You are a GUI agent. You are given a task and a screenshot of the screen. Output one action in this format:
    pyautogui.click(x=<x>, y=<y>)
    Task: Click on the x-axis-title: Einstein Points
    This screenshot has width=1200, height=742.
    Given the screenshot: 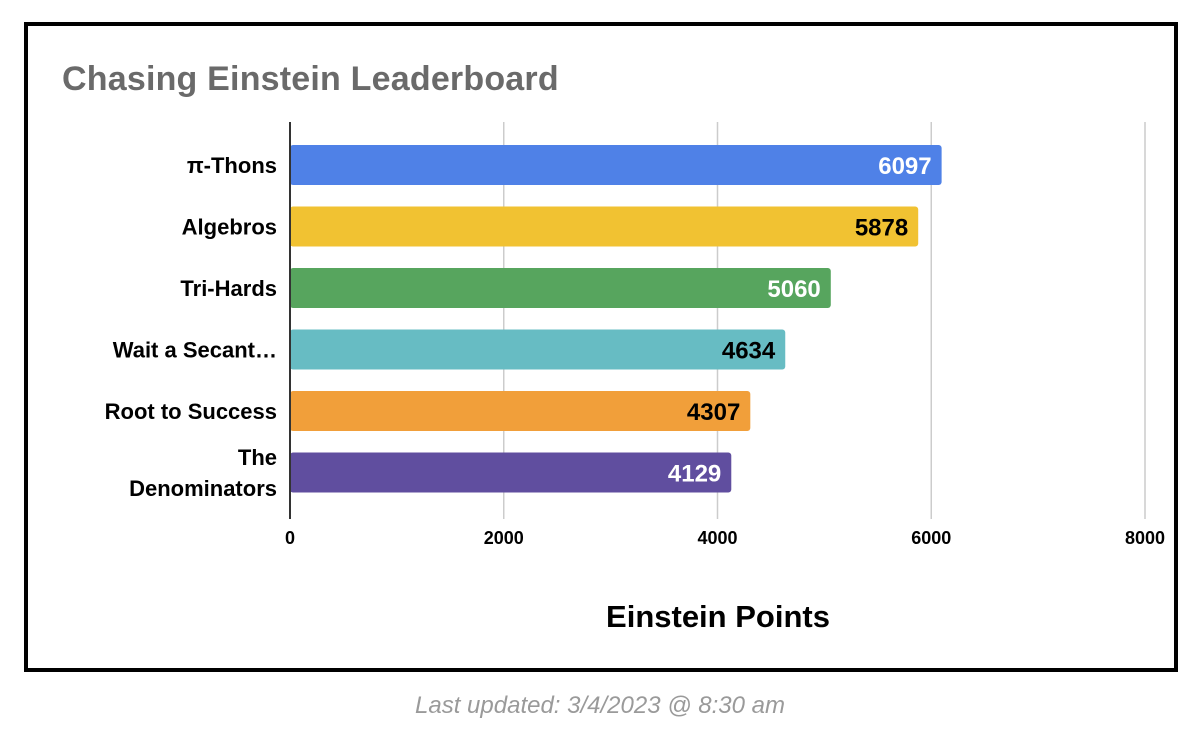 What is the action you would take?
    pyautogui.click(x=718, y=616)
    